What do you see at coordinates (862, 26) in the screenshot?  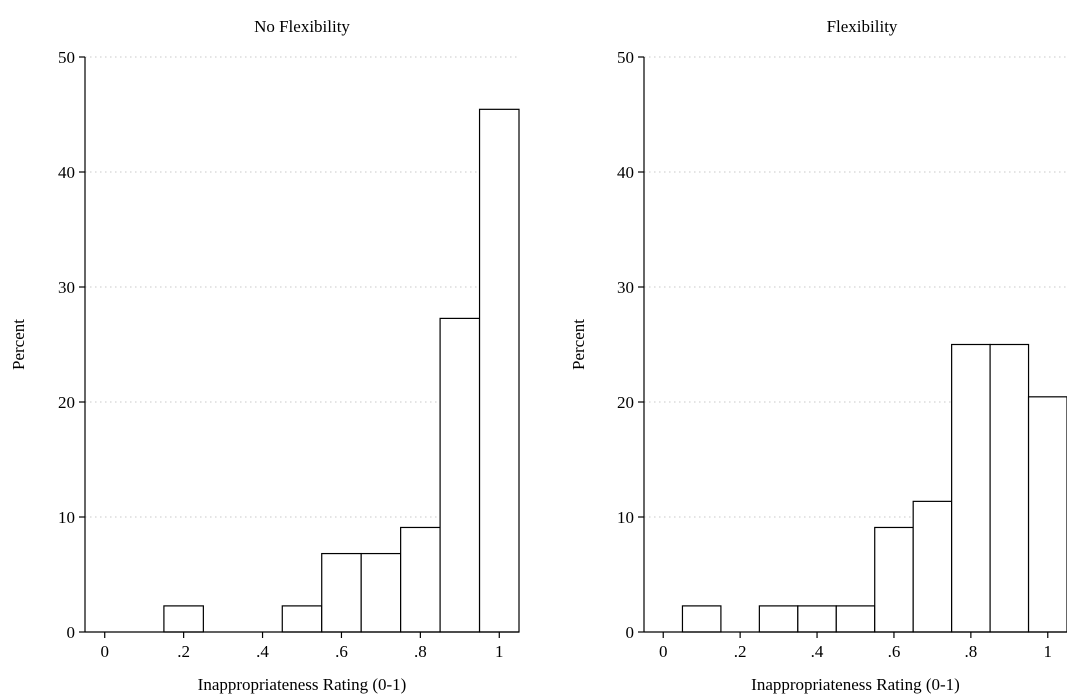 I see `chart-title: Flexibility` at bounding box center [862, 26].